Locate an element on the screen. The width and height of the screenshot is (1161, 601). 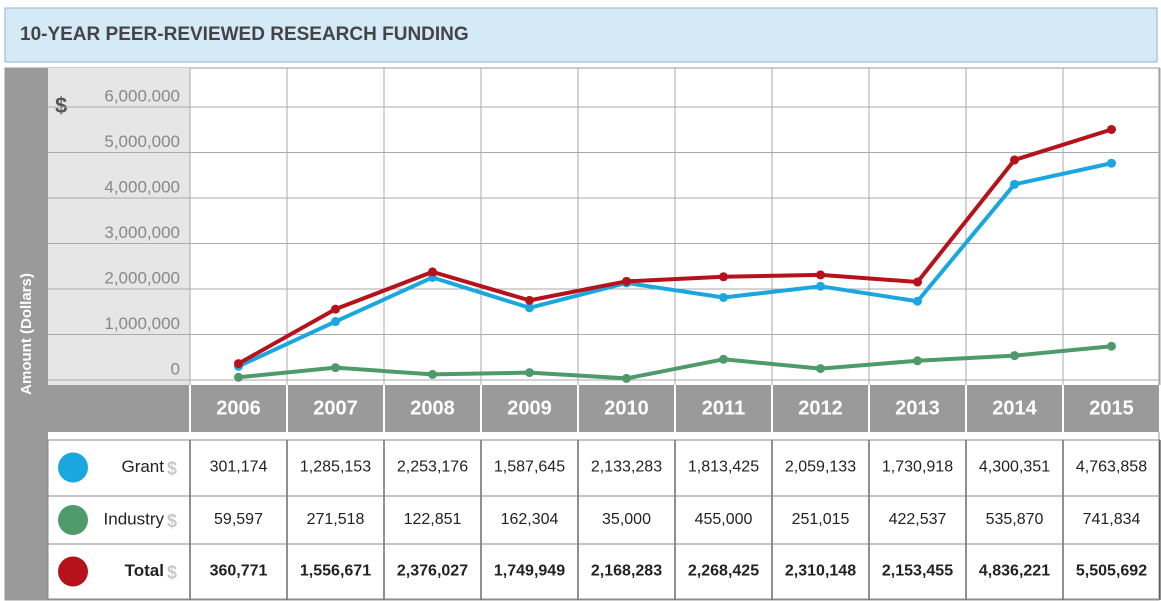
table-value: 35,000 is located at coordinates (626, 519).